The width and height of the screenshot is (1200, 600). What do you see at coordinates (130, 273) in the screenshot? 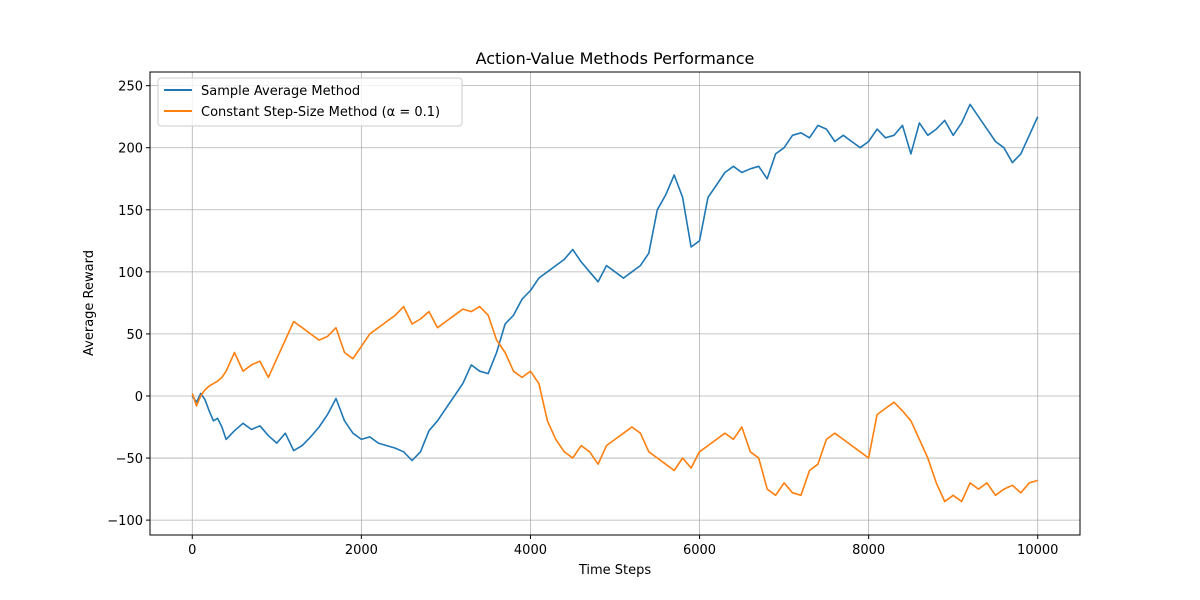
I see `y-tick-label: 100` at bounding box center [130, 273].